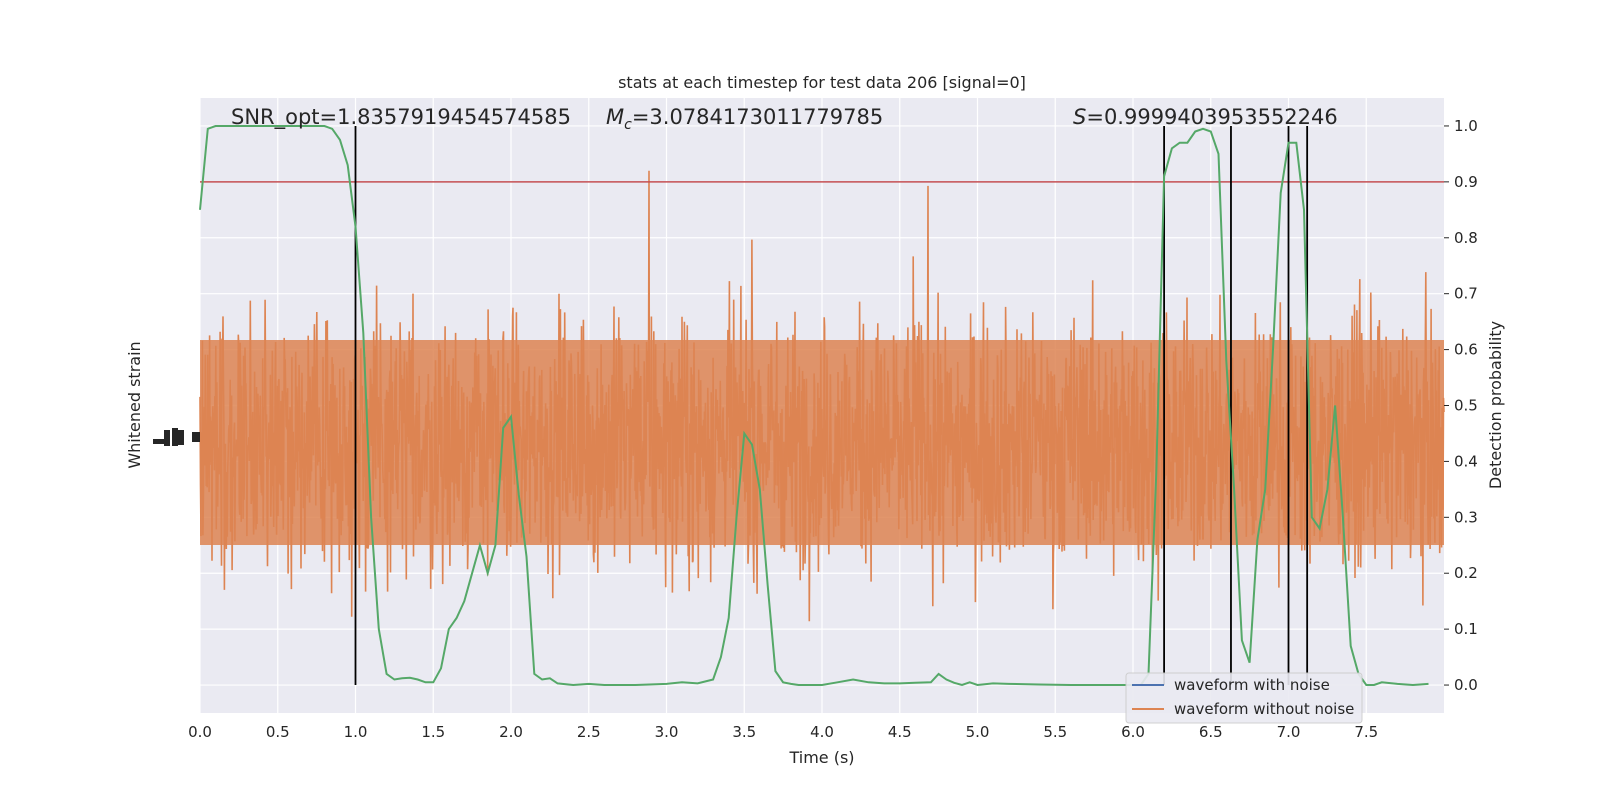  Describe the element at coordinates (200, 732) in the screenshot. I see `x-tick-label: 0.0` at that location.